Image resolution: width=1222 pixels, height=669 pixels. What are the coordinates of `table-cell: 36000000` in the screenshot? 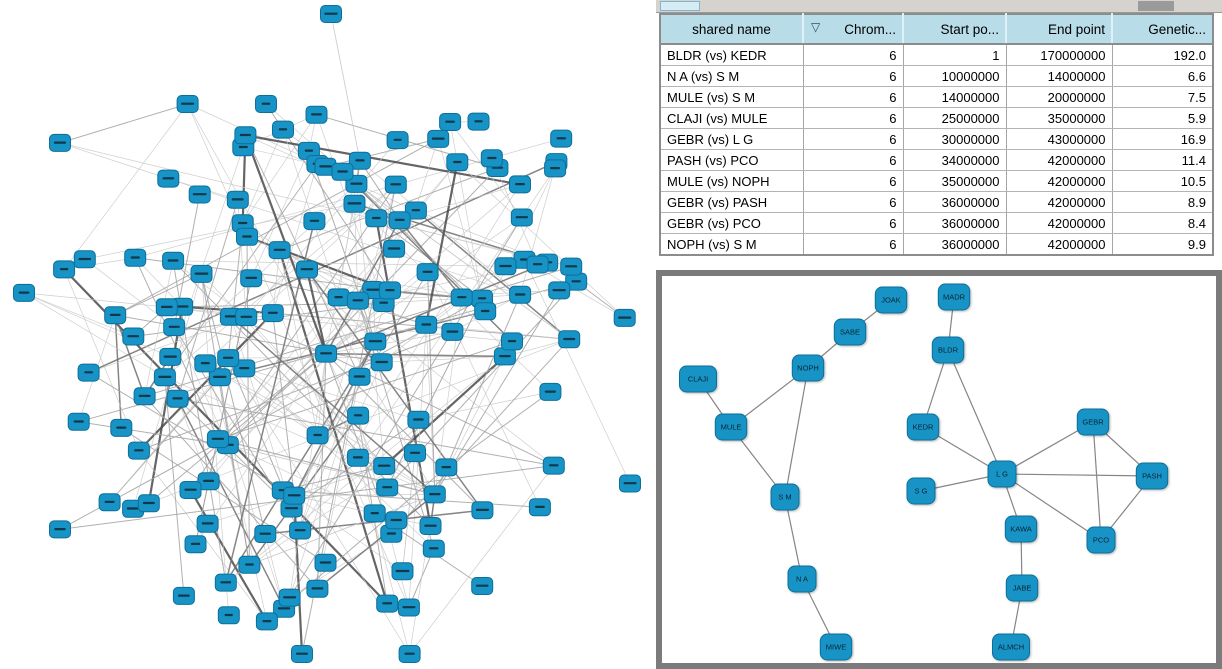 It's located at (954, 244).